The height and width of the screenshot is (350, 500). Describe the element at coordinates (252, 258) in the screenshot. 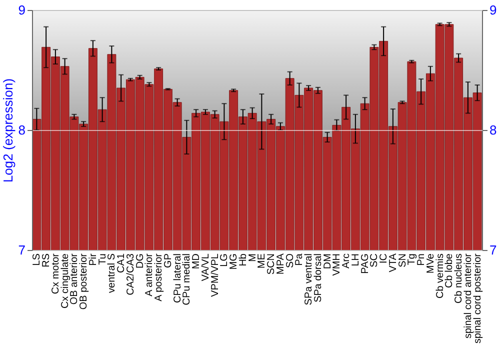

I see `x-tick-label: M` at that location.